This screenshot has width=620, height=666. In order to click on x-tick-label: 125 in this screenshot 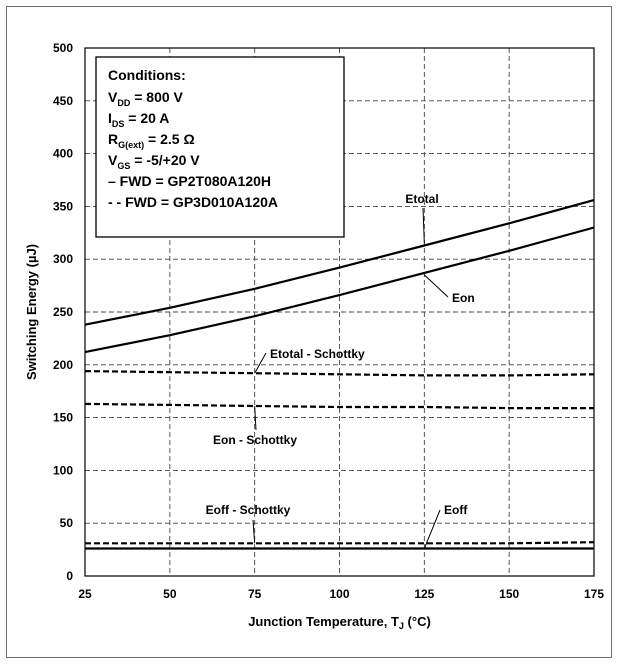, I will do `click(424, 594)`.